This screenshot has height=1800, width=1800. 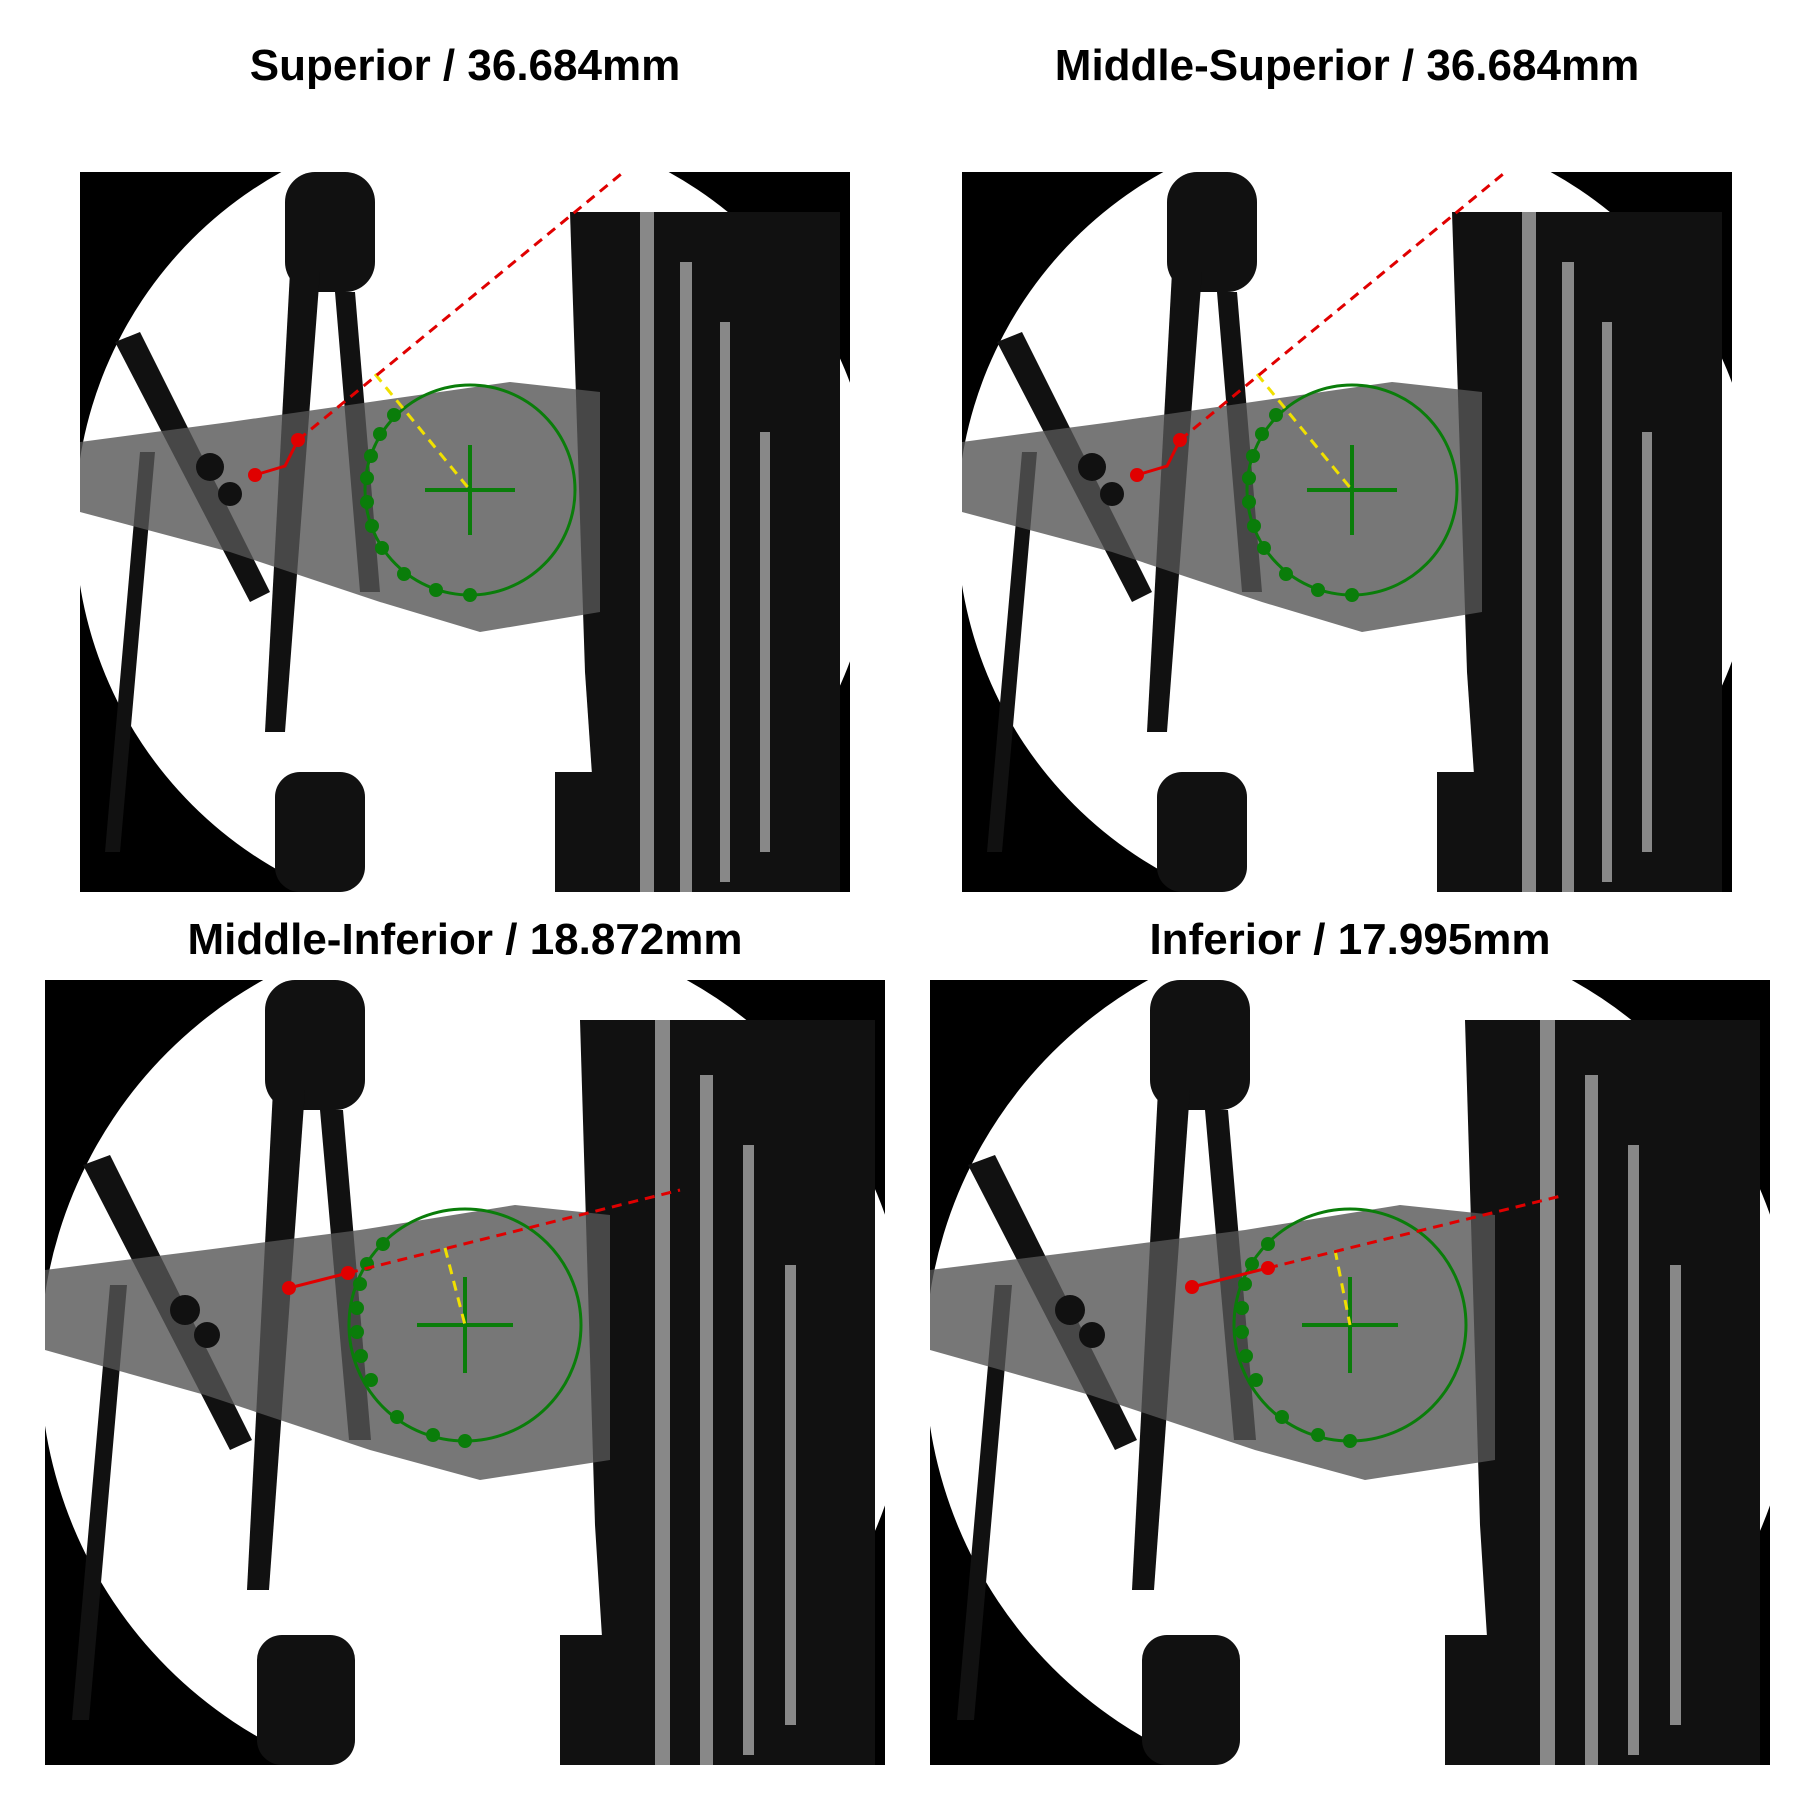 I want to click on panel-title-middle-inferior: Middle-Inferior / 18.872mm, so click(x=465, y=939).